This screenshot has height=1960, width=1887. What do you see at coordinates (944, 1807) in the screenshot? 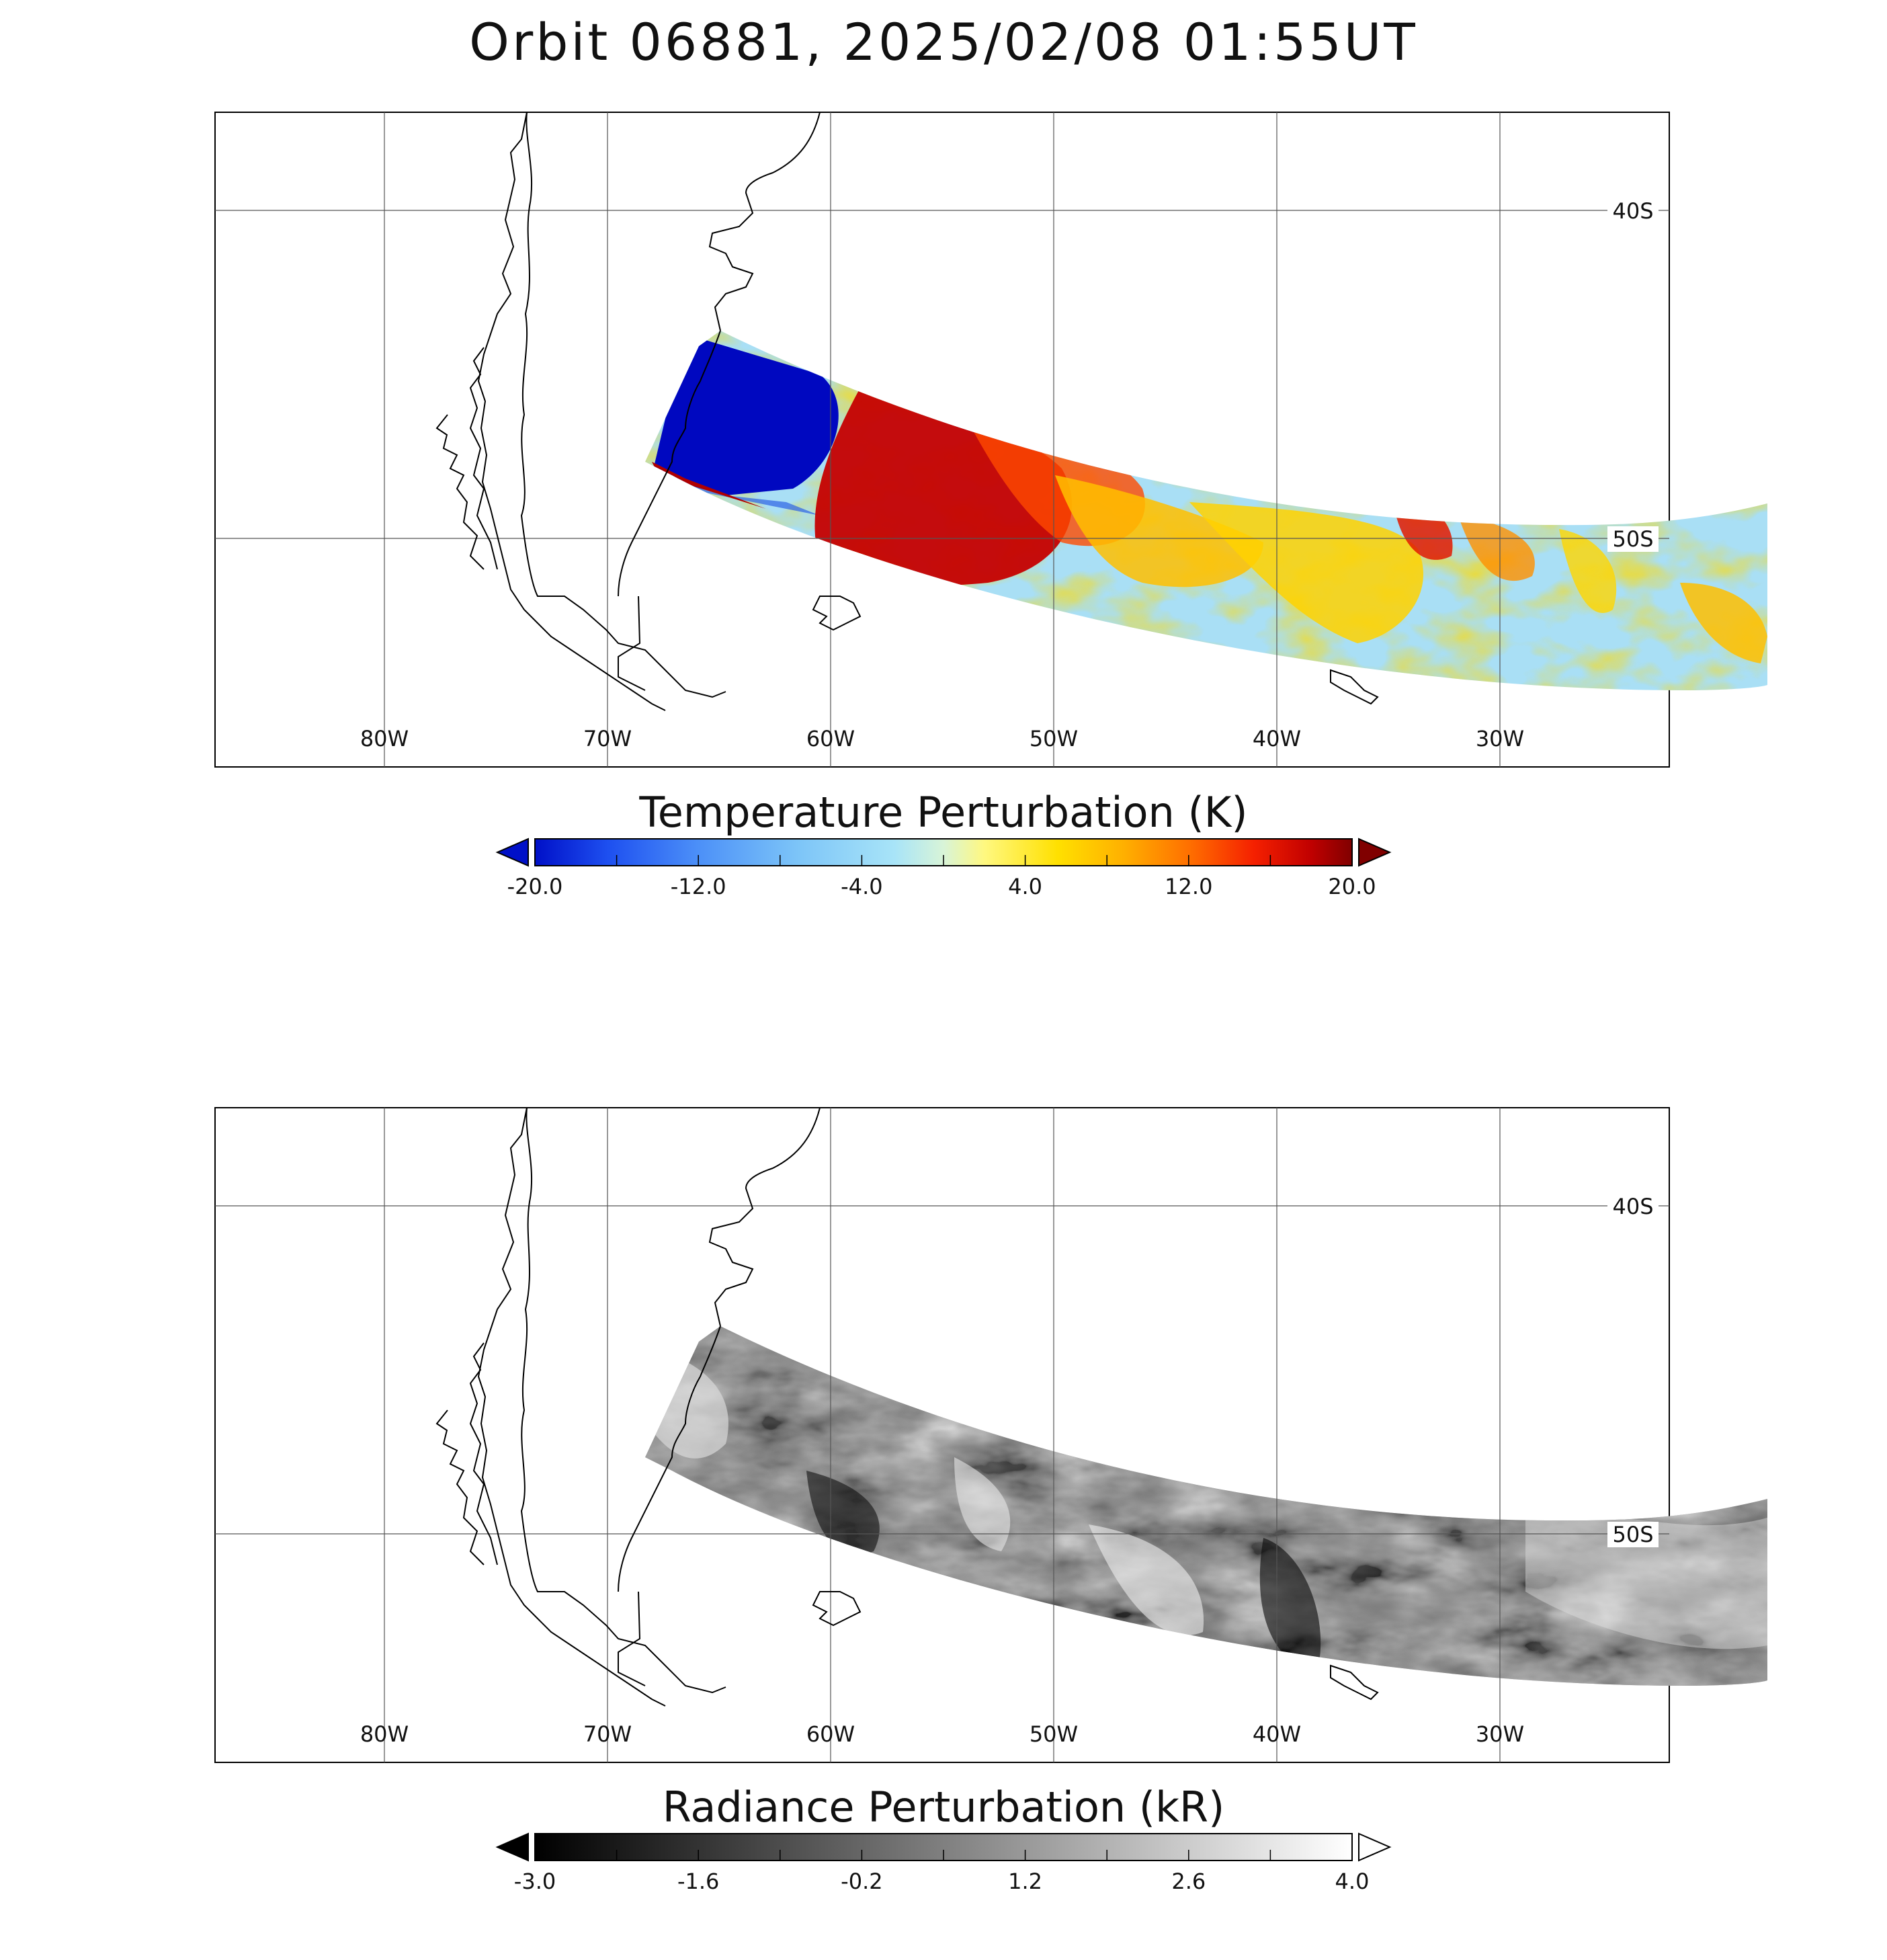
I see `colorbar-title: Radiance Perturbation (kR)` at bounding box center [944, 1807].